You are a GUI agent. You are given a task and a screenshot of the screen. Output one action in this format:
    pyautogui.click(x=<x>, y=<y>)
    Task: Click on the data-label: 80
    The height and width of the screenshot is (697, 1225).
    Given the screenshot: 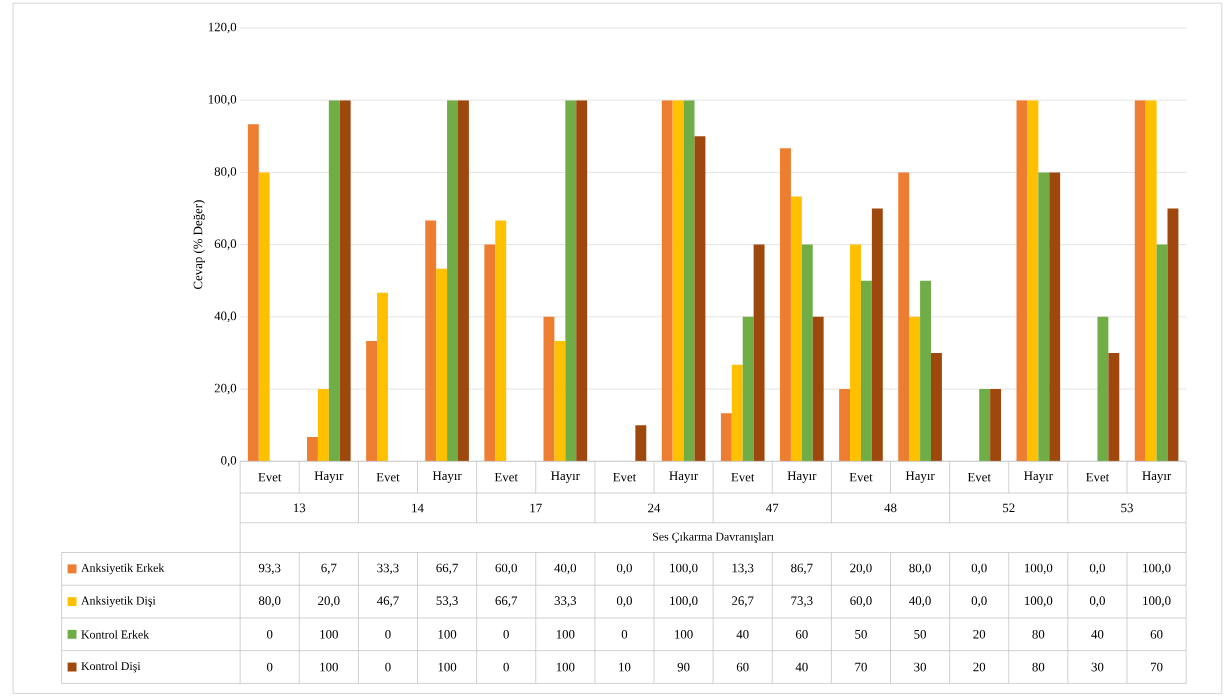 What is the action you would take?
    pyautogui.click(x=1038, y=634)
    